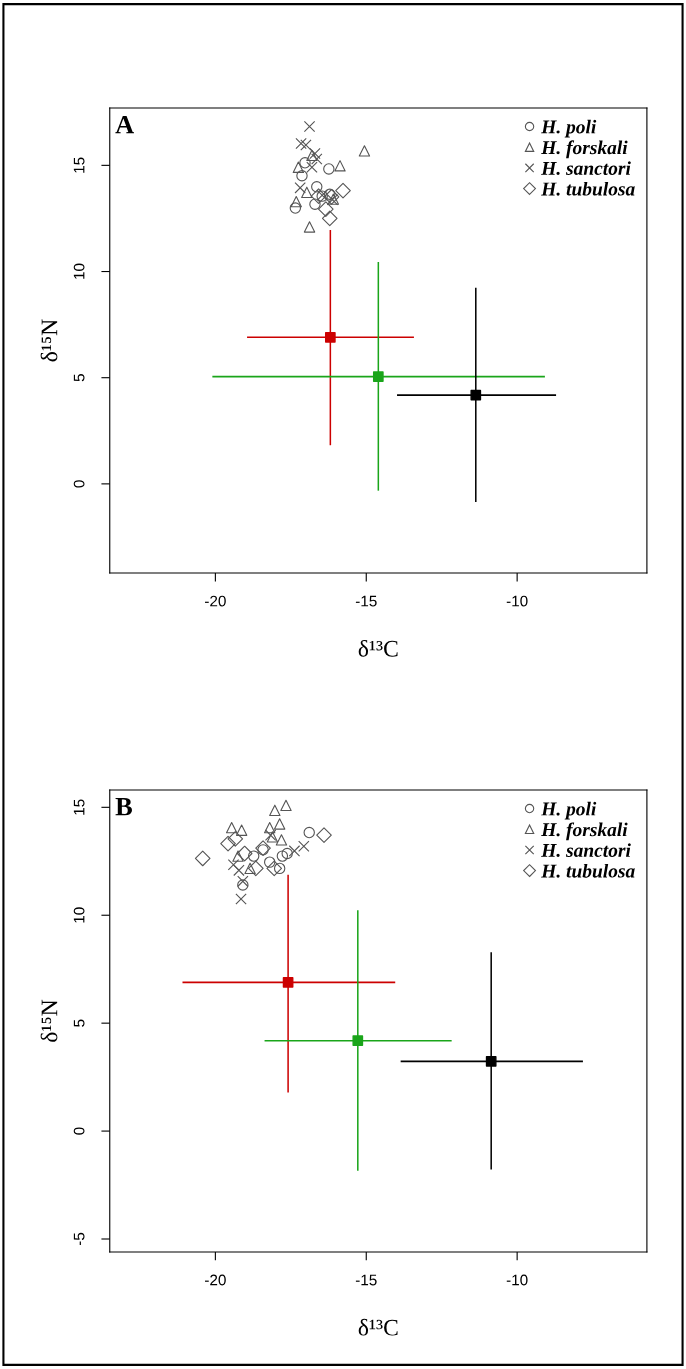 Image resolution: width=686 pixels, height=1369 pixels. What do you see at coordinates (123, 807) in the screenshot?
I see `annotation: B` at bounding box center [123, 807].